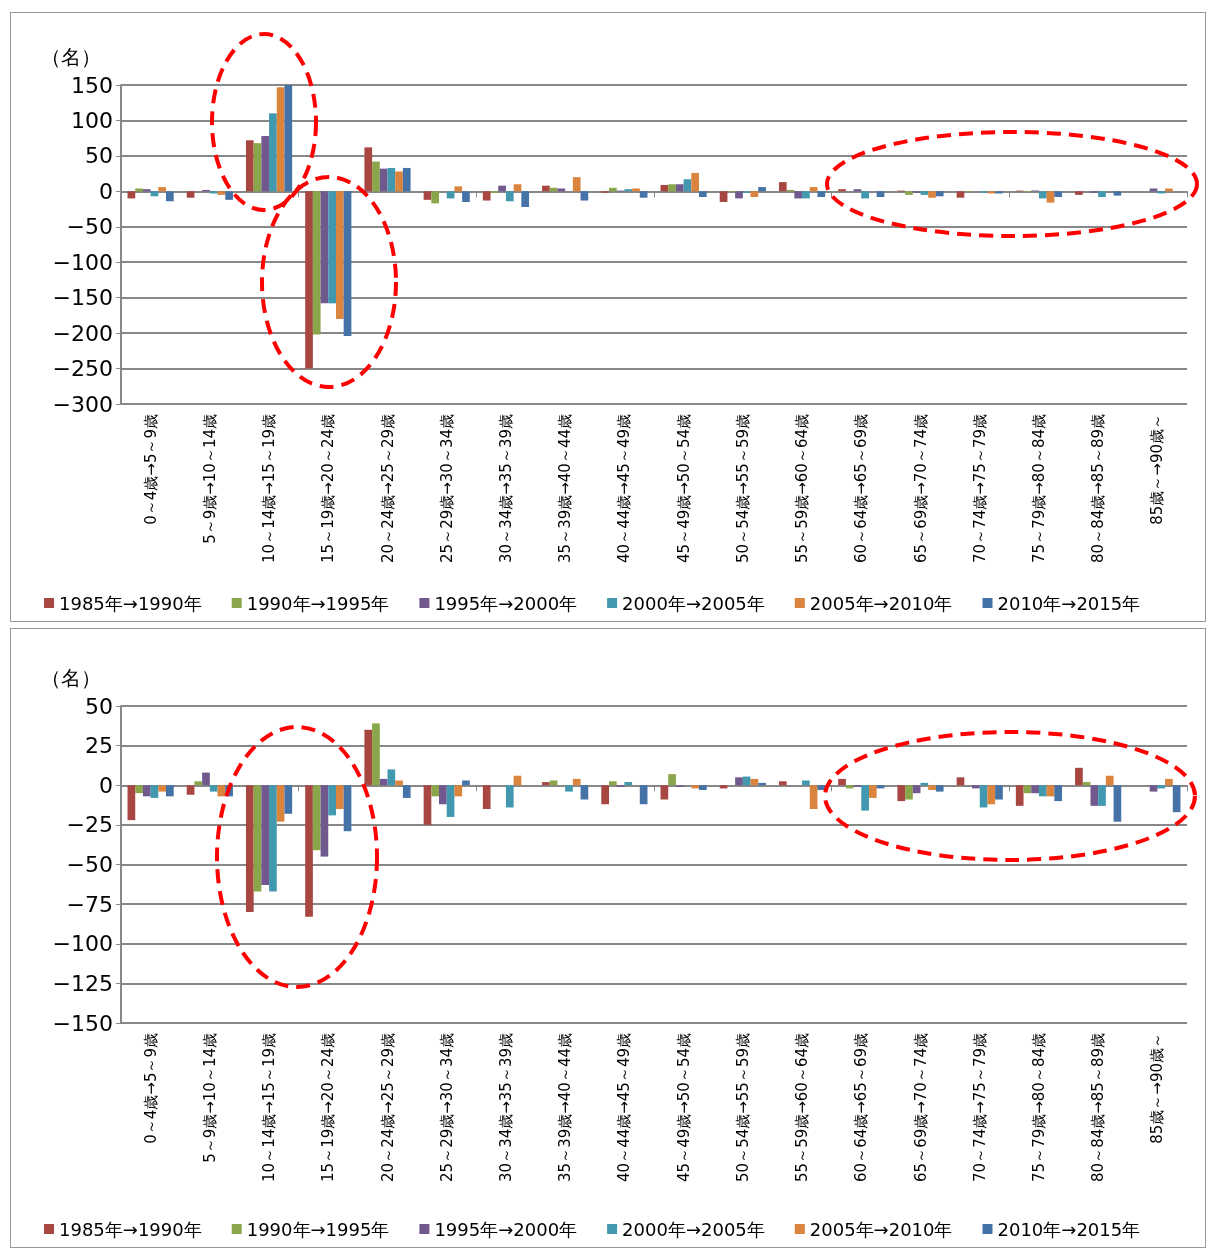 This screenshot has width=1206, height=1248. Describe the element at coordinates (506, 603) in the screenshot. I see `legend-label: 1995年→2000年` at that location.